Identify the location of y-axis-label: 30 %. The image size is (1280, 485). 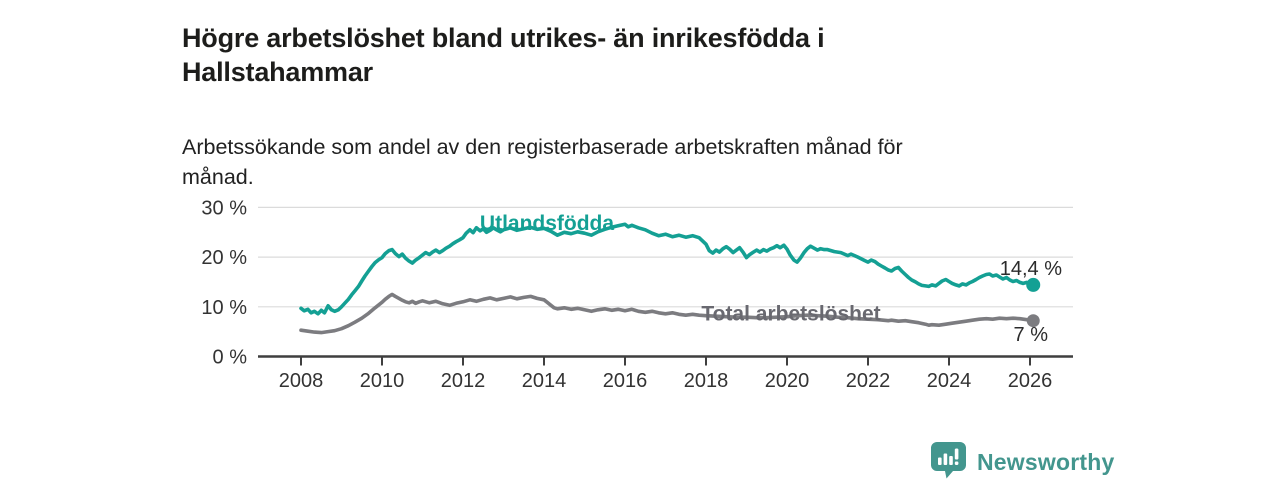
(224, 208).